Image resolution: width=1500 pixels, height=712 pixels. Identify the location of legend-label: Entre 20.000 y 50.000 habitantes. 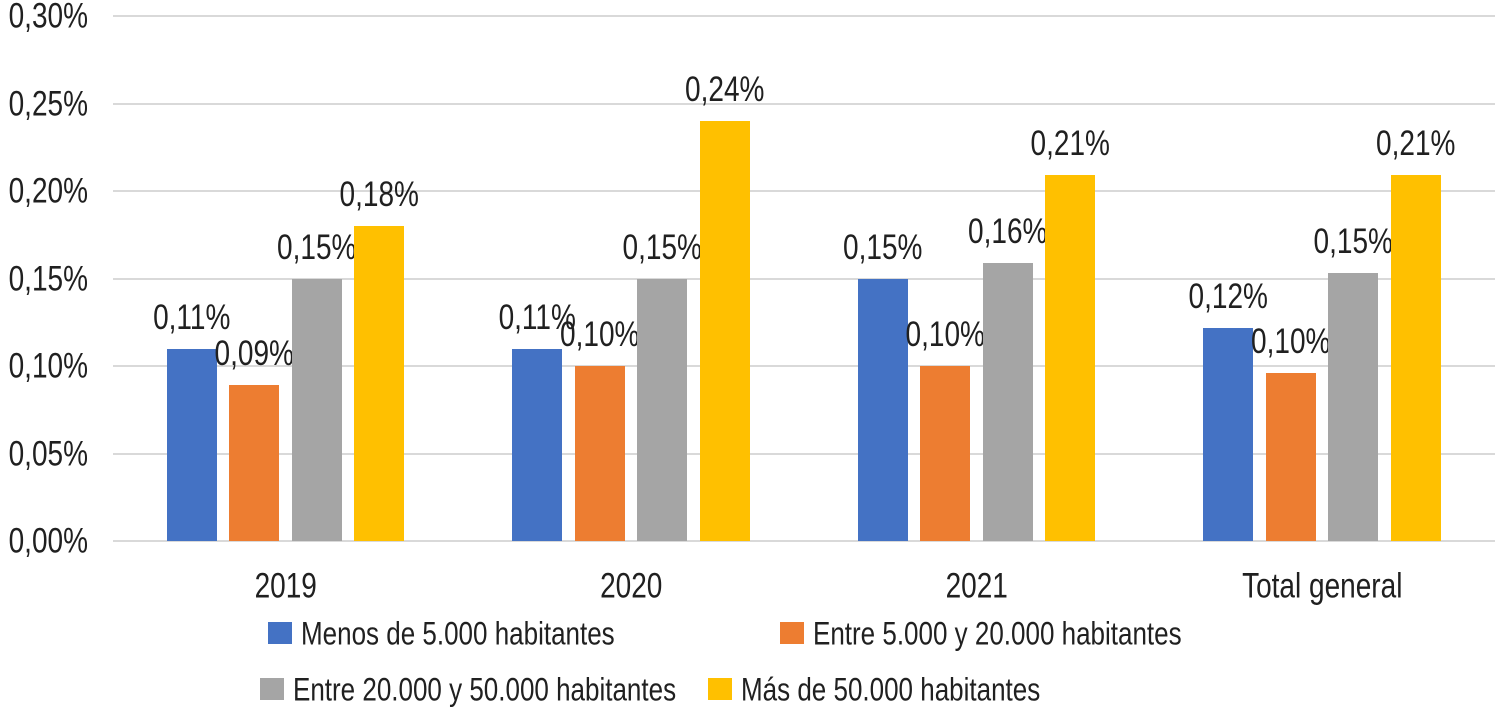
(485, 689).